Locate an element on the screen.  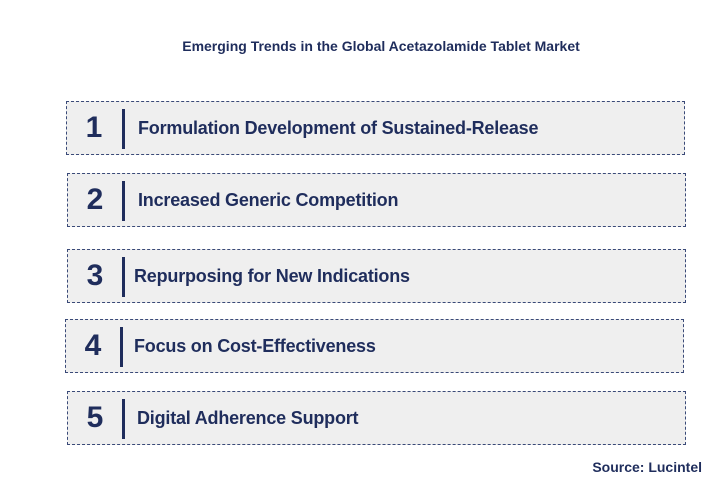
trend-item-2: 2 Increased Generic Competition is located at coordinates (376, 200).